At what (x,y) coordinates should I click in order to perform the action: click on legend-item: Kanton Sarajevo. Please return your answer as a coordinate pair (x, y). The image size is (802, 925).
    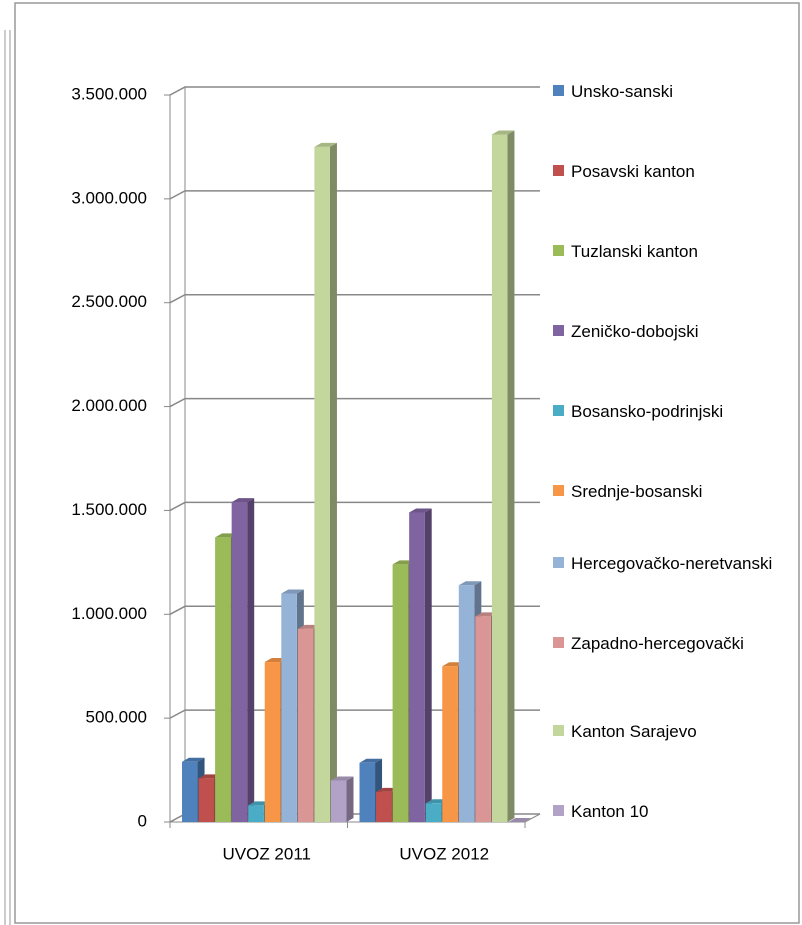
    Looking at the image, I should click on (664, 732).